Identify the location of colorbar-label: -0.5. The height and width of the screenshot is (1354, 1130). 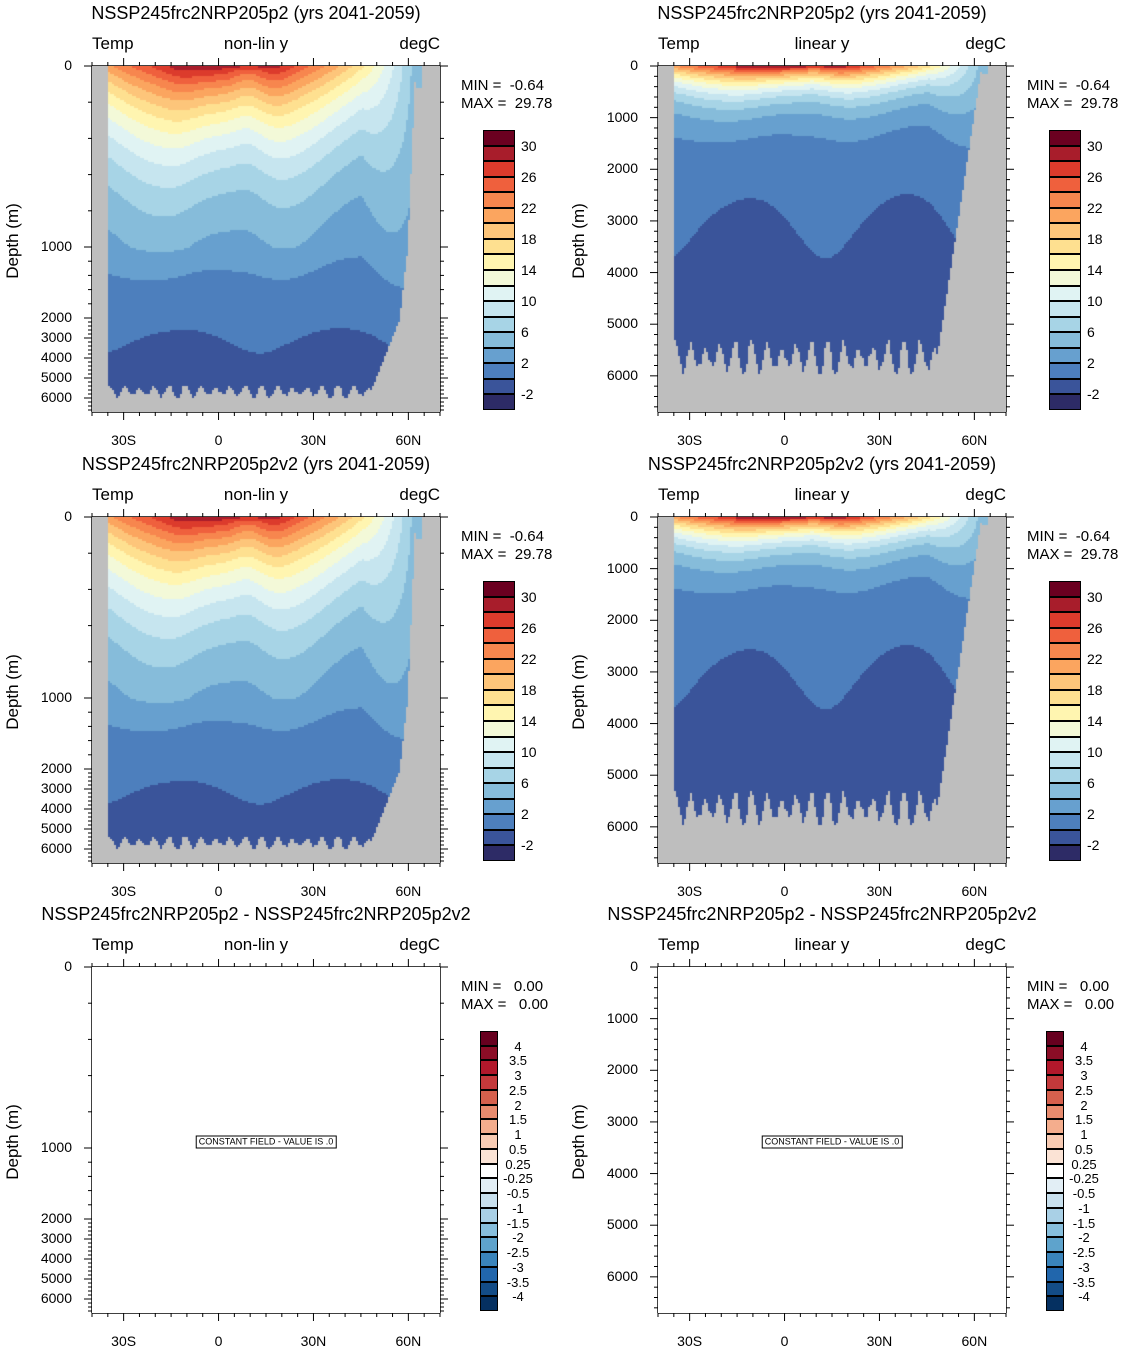
(1084, 1194).